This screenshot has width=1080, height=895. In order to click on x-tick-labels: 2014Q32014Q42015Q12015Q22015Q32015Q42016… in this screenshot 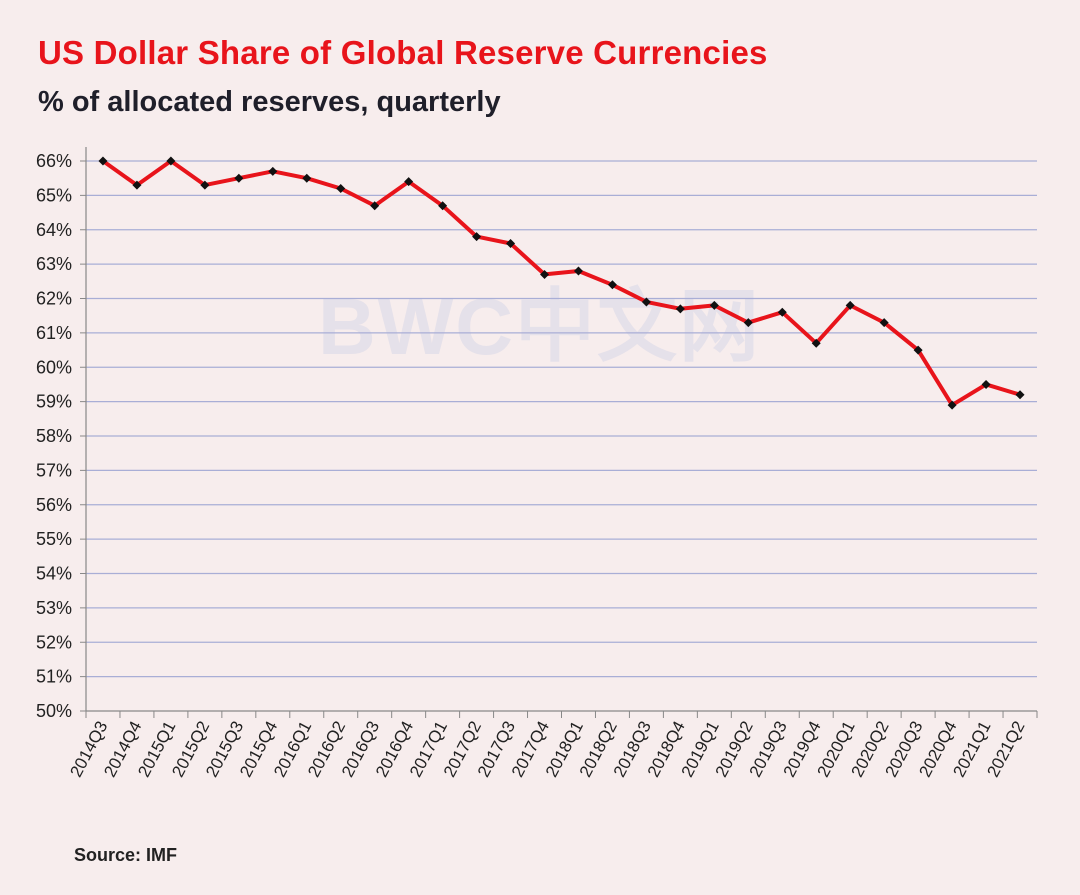, I will do `click(547, 749)`.